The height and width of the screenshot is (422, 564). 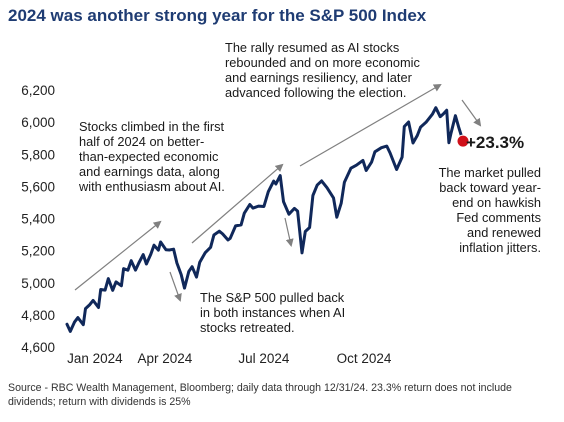 I want to click on arrow-rally-q2, so click(x=237, y=203).